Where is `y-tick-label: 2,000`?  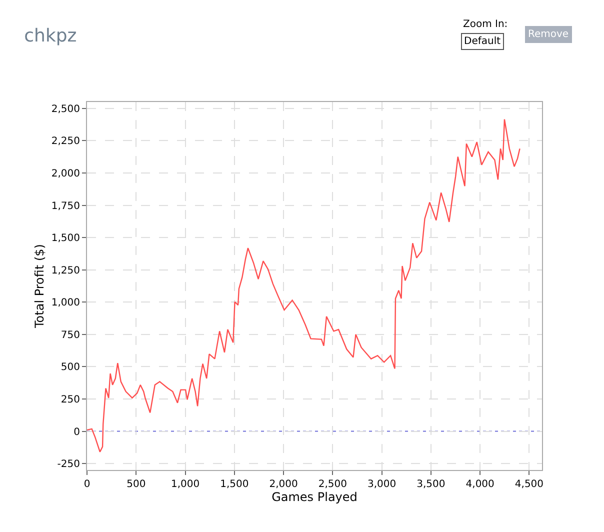
y-tick-label: 2,000 is located at coordinates (65, 174).